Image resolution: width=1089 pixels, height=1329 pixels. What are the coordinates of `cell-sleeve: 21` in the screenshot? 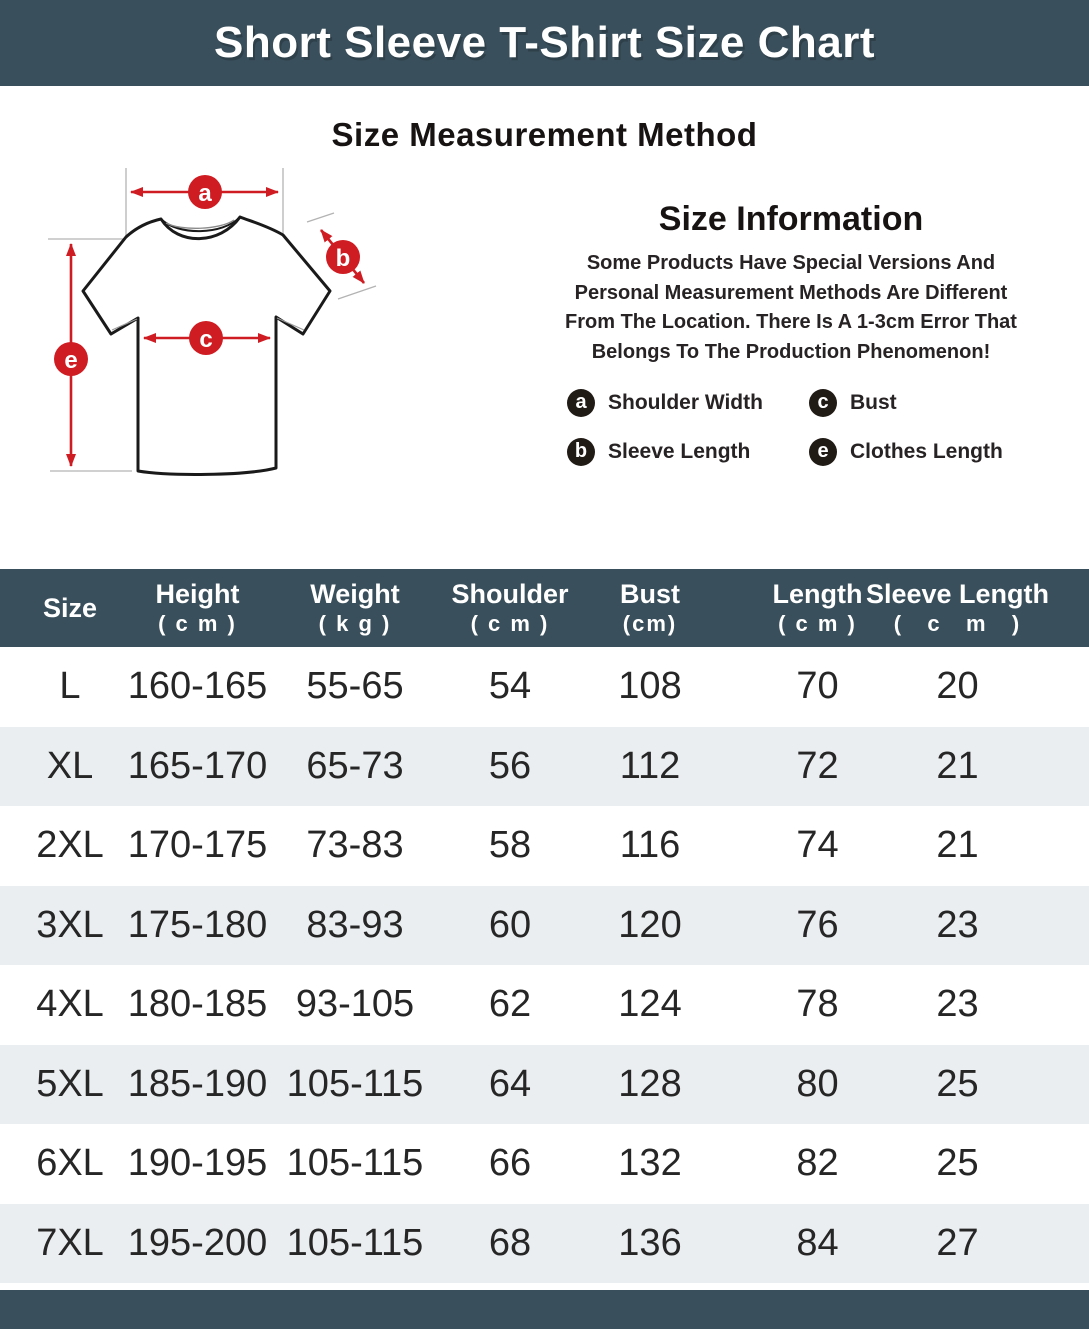 It's located at (957, 765).